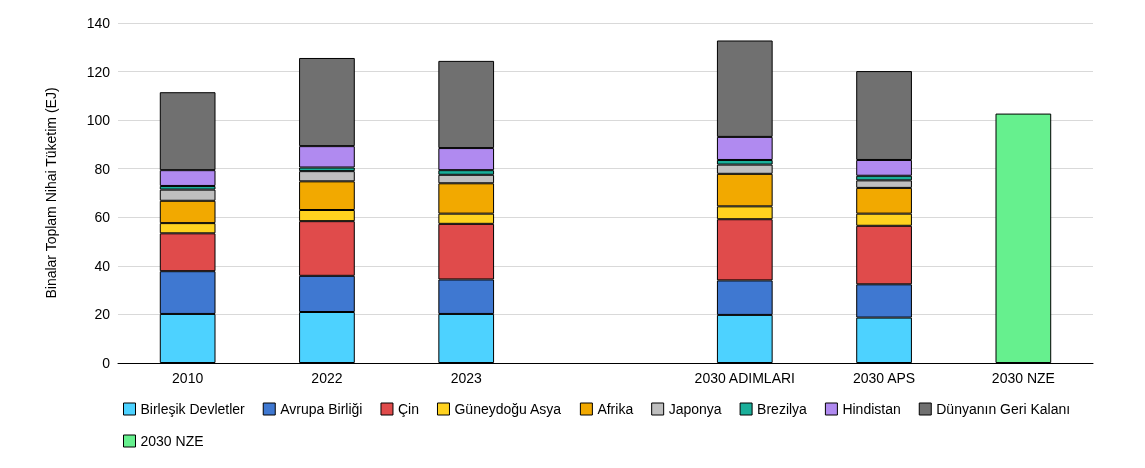  Describe the element at coordinates (1023, 378) in the screenshot. I see `x-tick-label: 2030 NZE` at that location.